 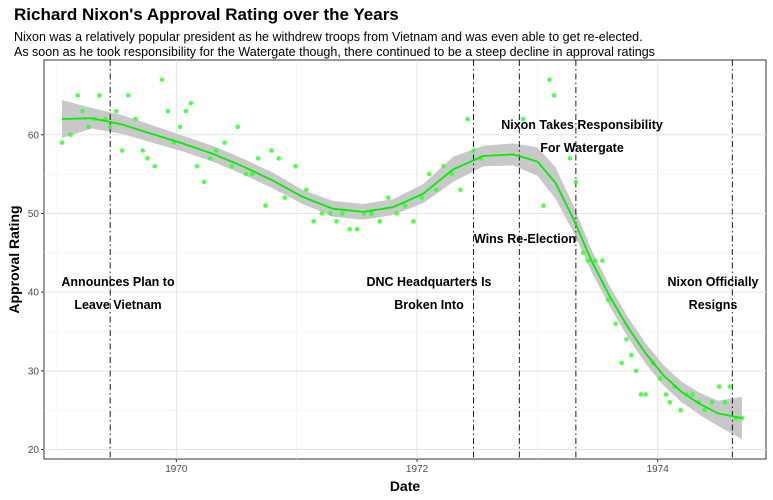 What do you see at coordinates (582, 125) in the screenshot?
I see `event-annotation: Nixon Takes Responsibility` at bounding box center [582, 125].